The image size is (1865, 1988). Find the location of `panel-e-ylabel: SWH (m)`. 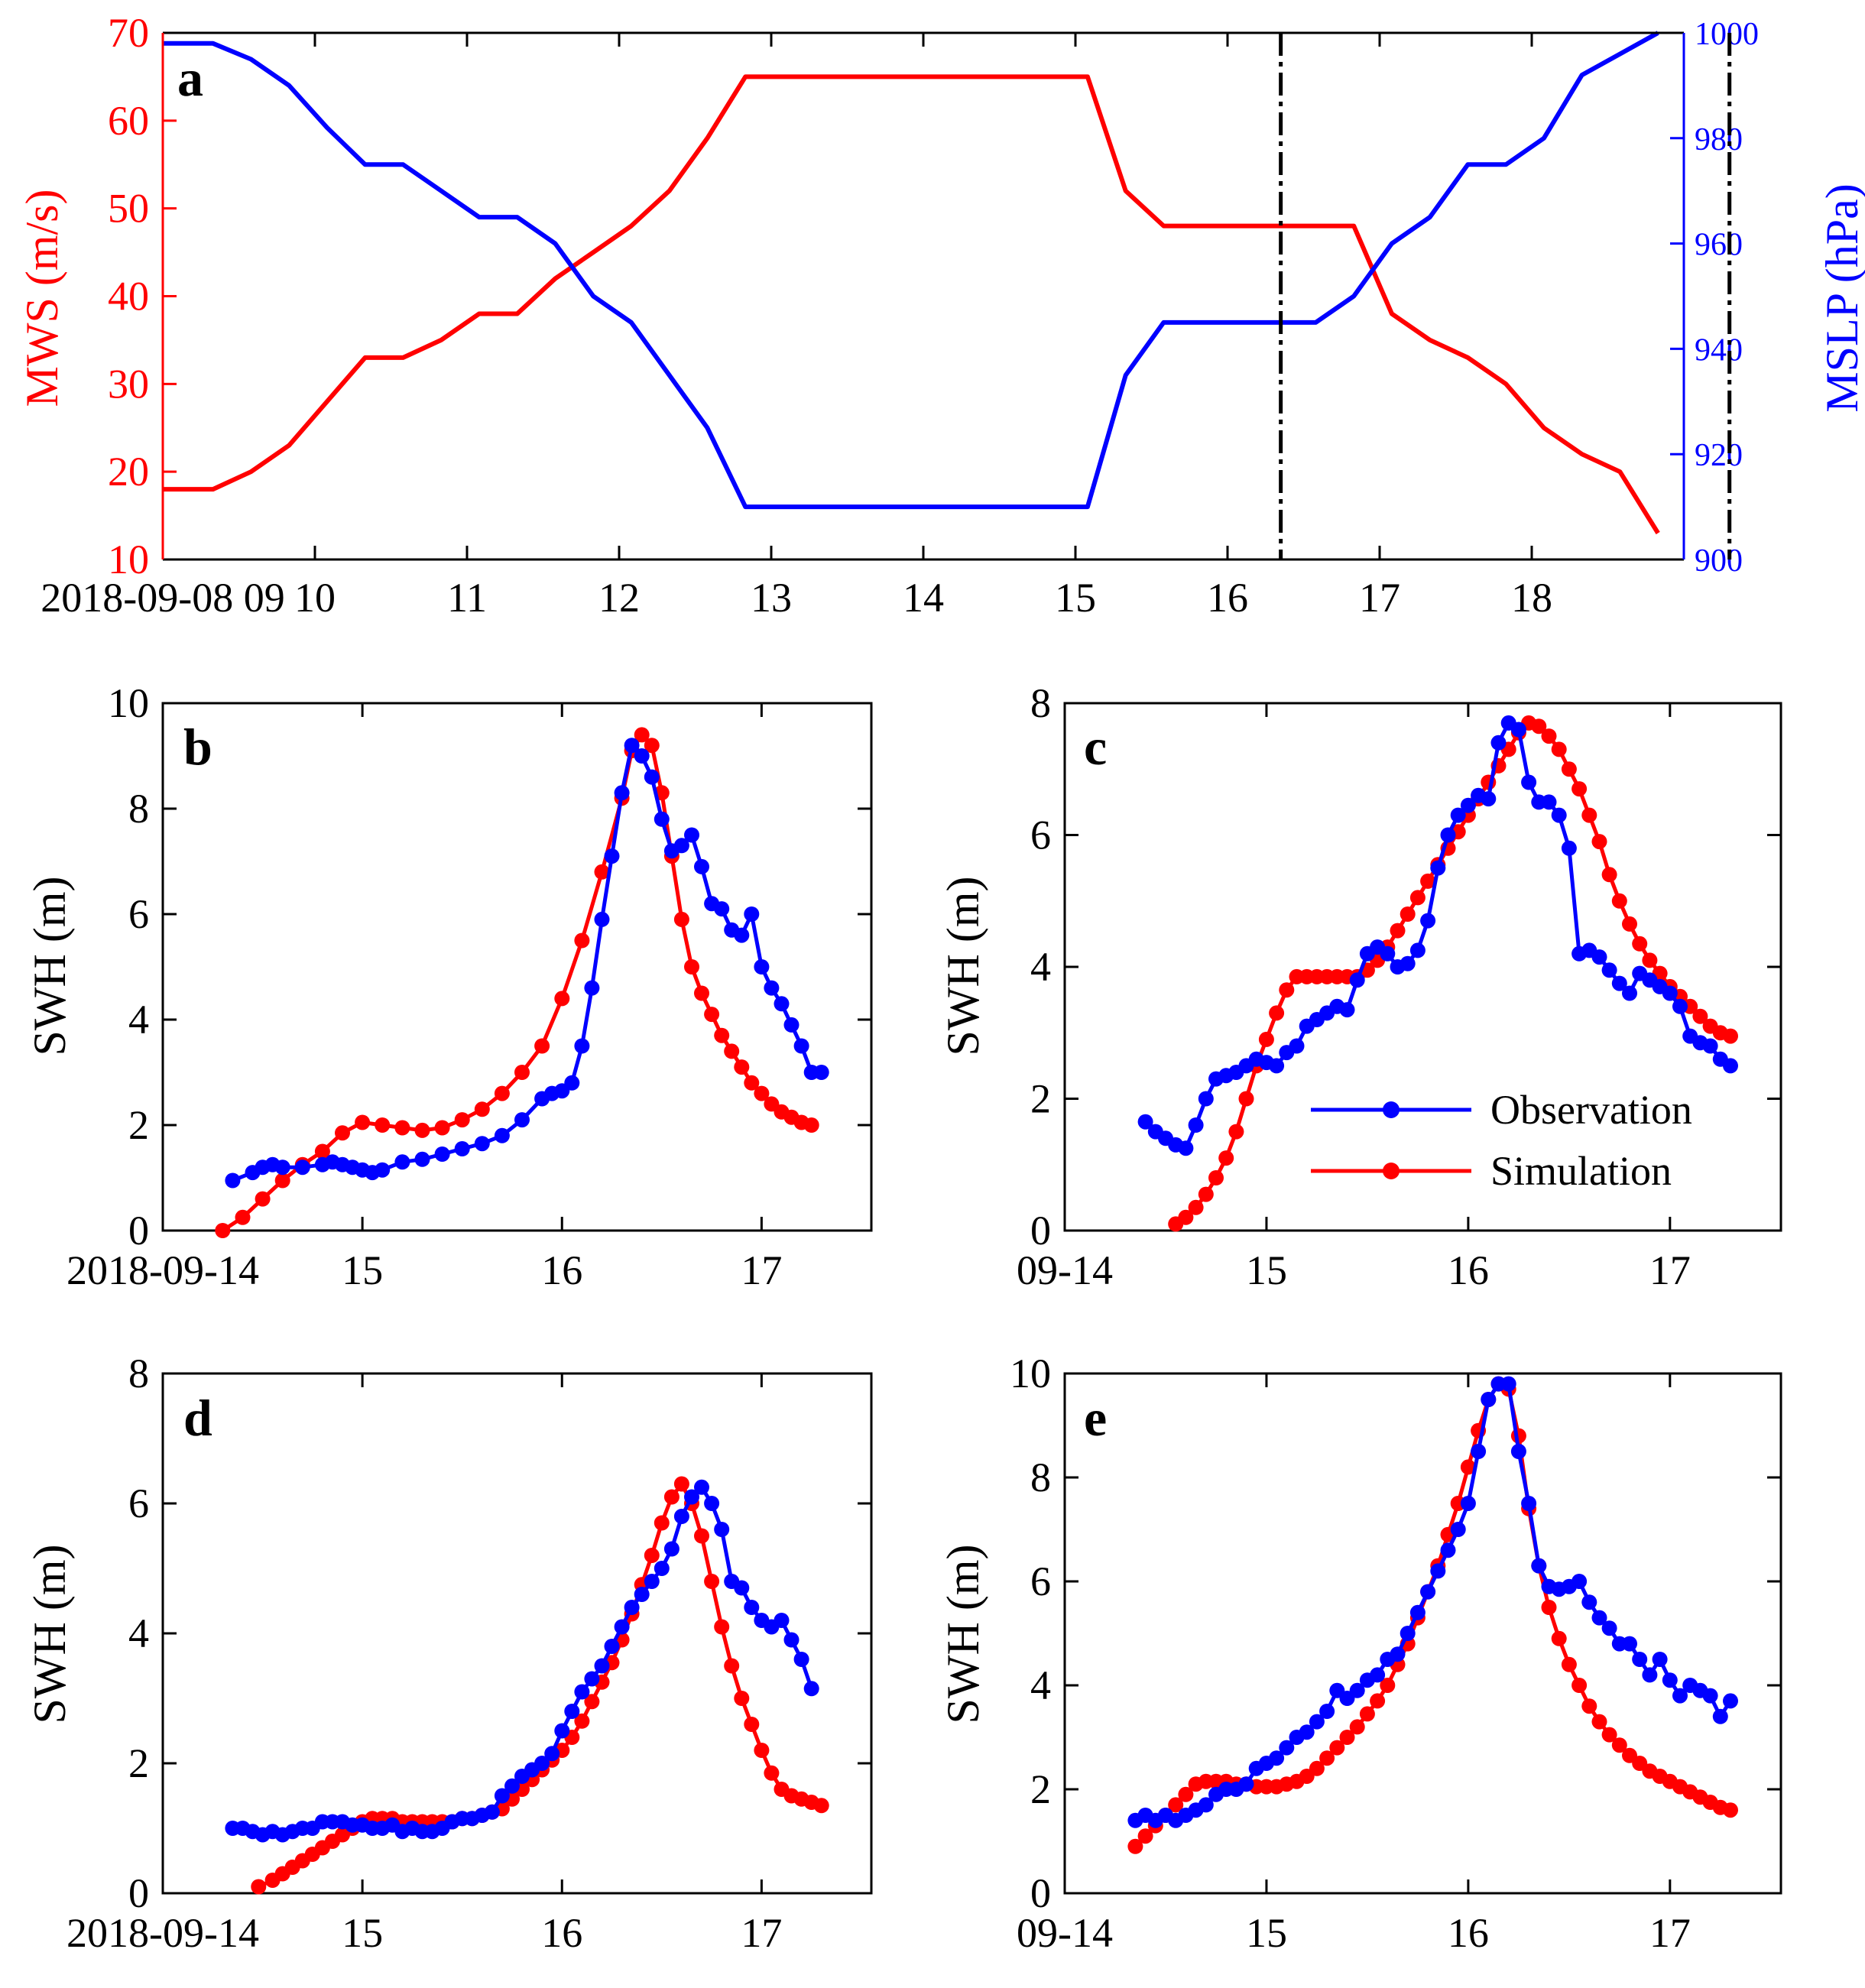

panel-e-ylabel: SWH (m) is located at coordinates (963, 1635).